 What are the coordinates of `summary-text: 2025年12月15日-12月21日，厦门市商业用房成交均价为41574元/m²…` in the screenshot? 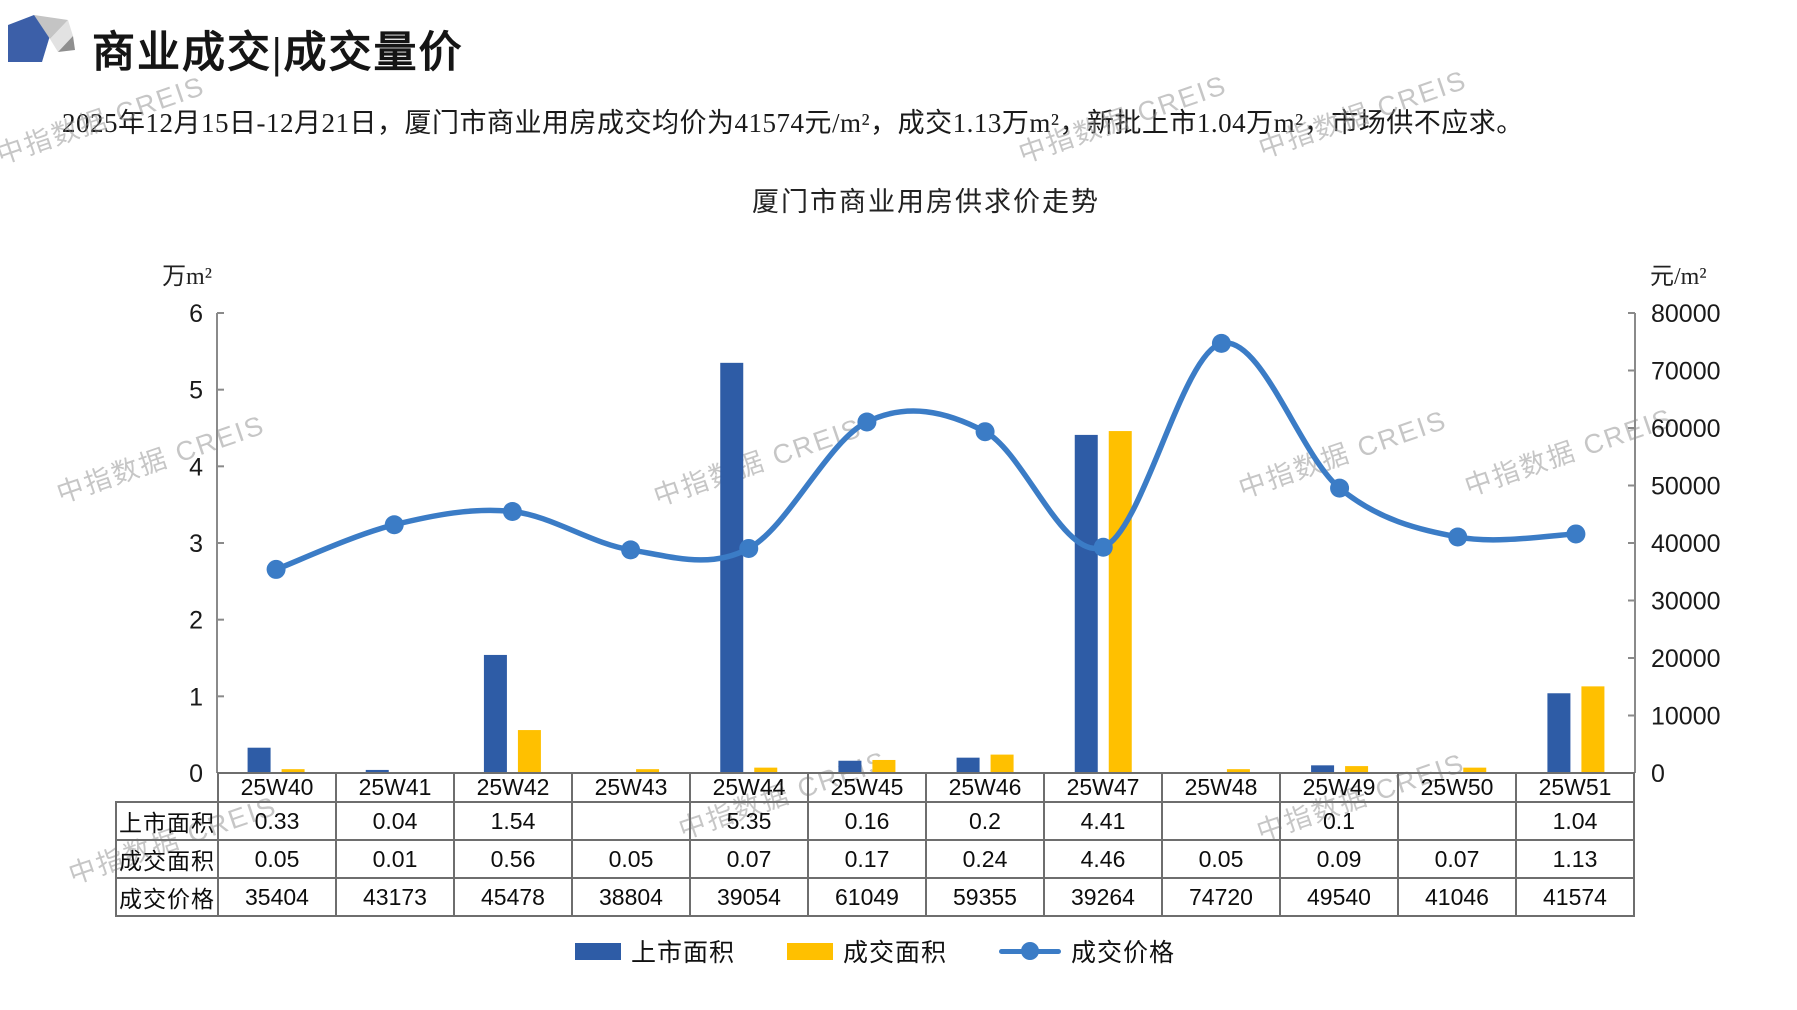 It's located at (793, 123).